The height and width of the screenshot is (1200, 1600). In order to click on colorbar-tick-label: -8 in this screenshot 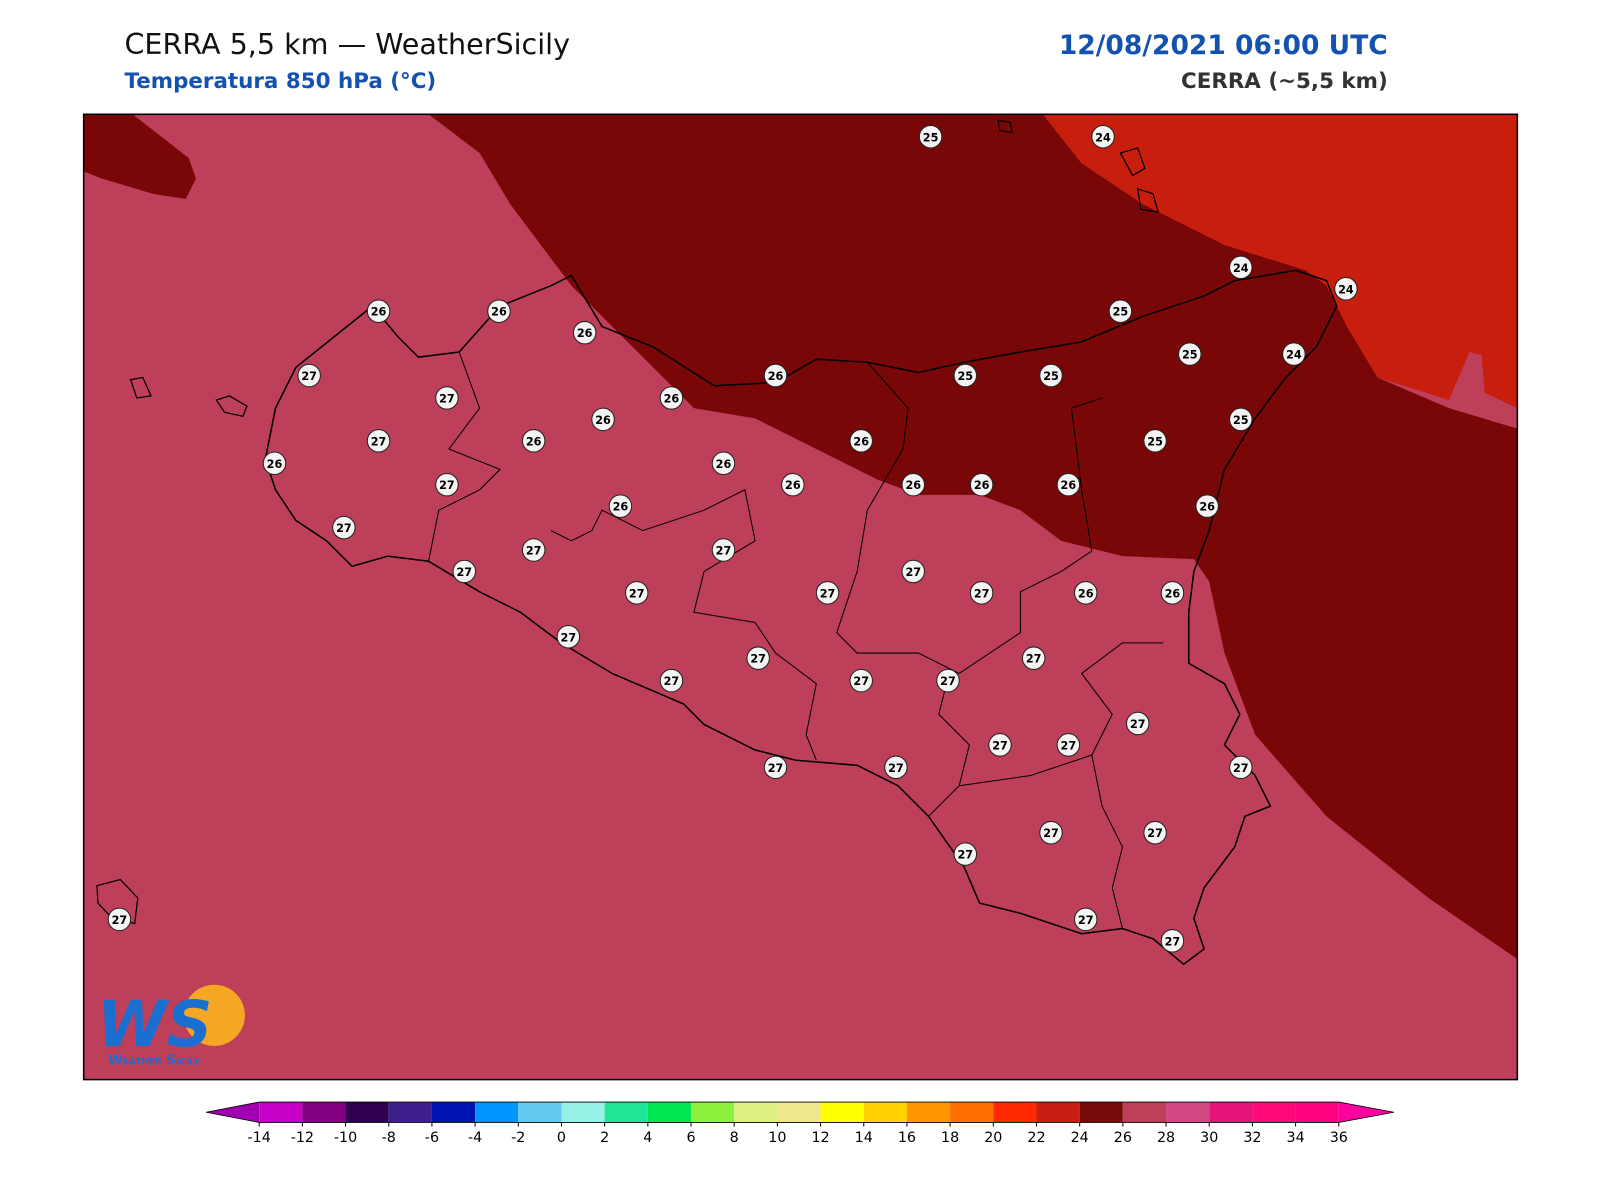, I will do `click(389, 1138)`.